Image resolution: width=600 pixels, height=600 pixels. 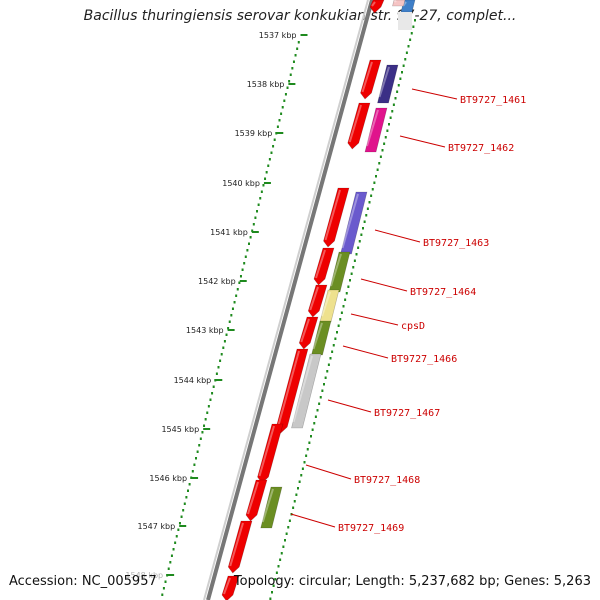 What do you see at coordinates (350, 221) in the screenshot?
I see `feature-slate-blue-shine` at bounding box center [350, 221].